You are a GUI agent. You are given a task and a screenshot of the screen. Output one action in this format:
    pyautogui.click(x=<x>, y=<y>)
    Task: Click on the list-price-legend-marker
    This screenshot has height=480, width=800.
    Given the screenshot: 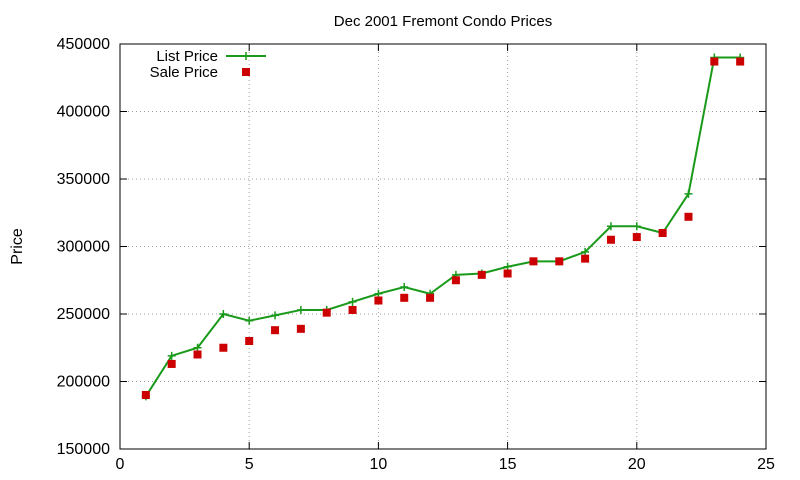 What is the action you would take?
    pyautogui.click(x=246, y=56)
    